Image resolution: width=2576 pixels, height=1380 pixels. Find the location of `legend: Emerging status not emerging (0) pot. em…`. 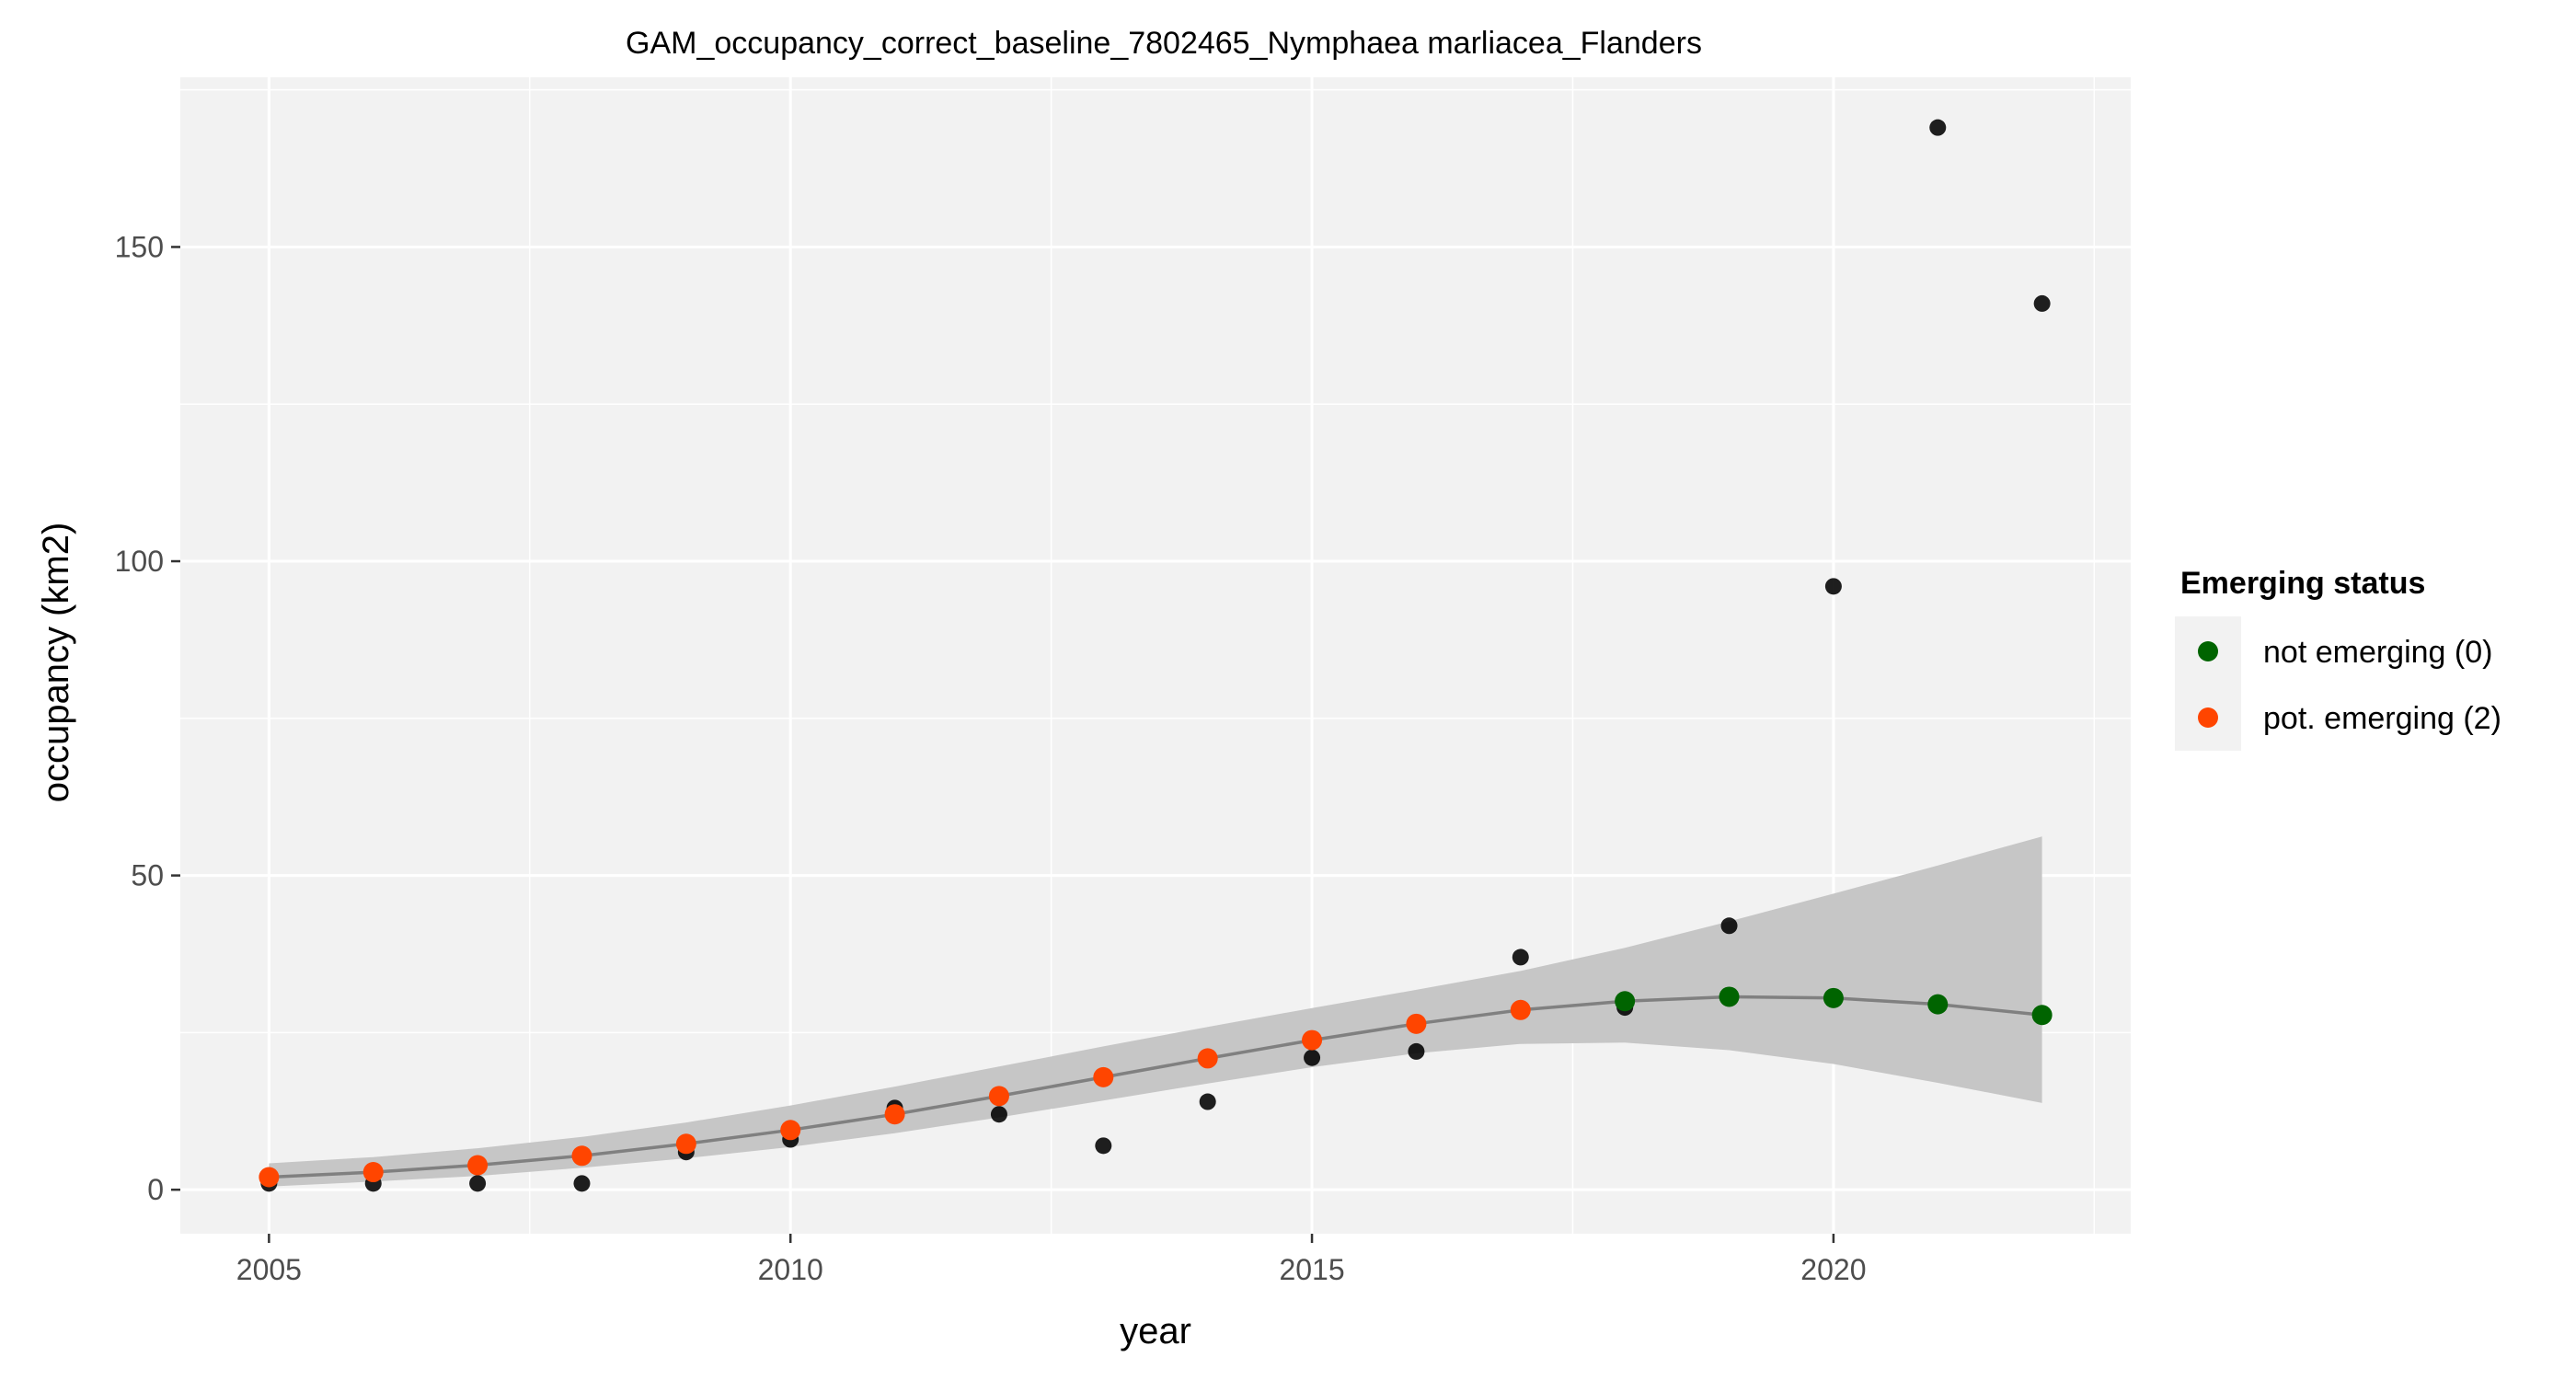

legend: Emerging status not emerging (0) pot. em… is located at coordinates (2338, 658).